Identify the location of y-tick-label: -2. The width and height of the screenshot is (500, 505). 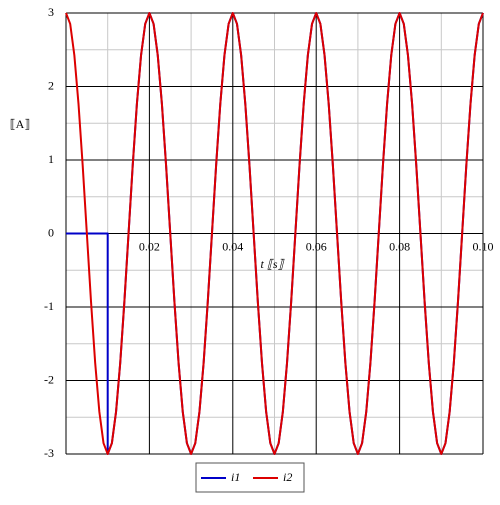
(49, 379).